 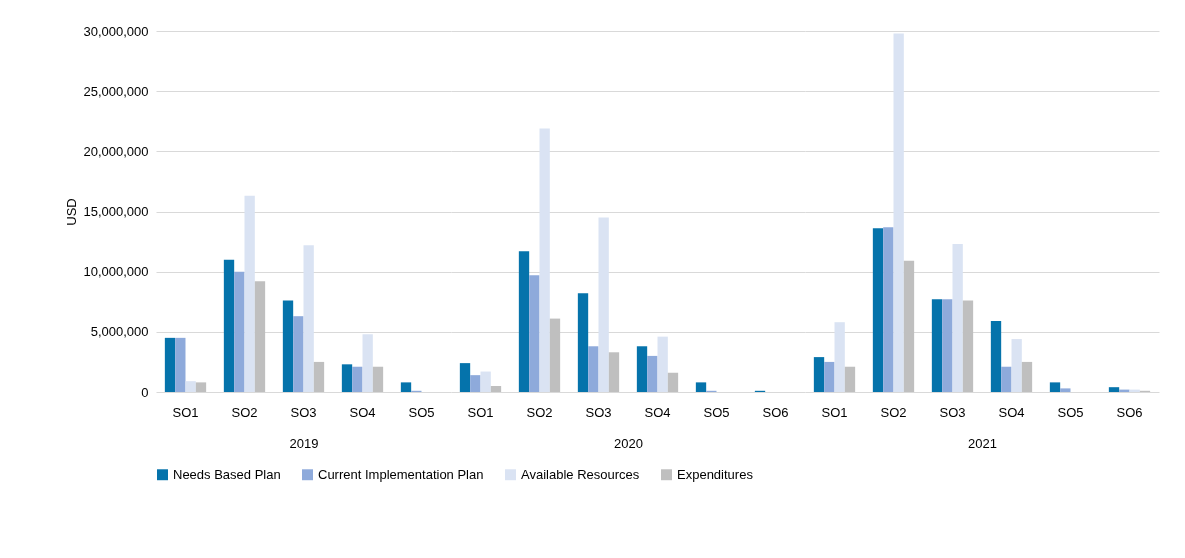 I want to click on legend-label: Available Resources, so click(x=580, y=474).